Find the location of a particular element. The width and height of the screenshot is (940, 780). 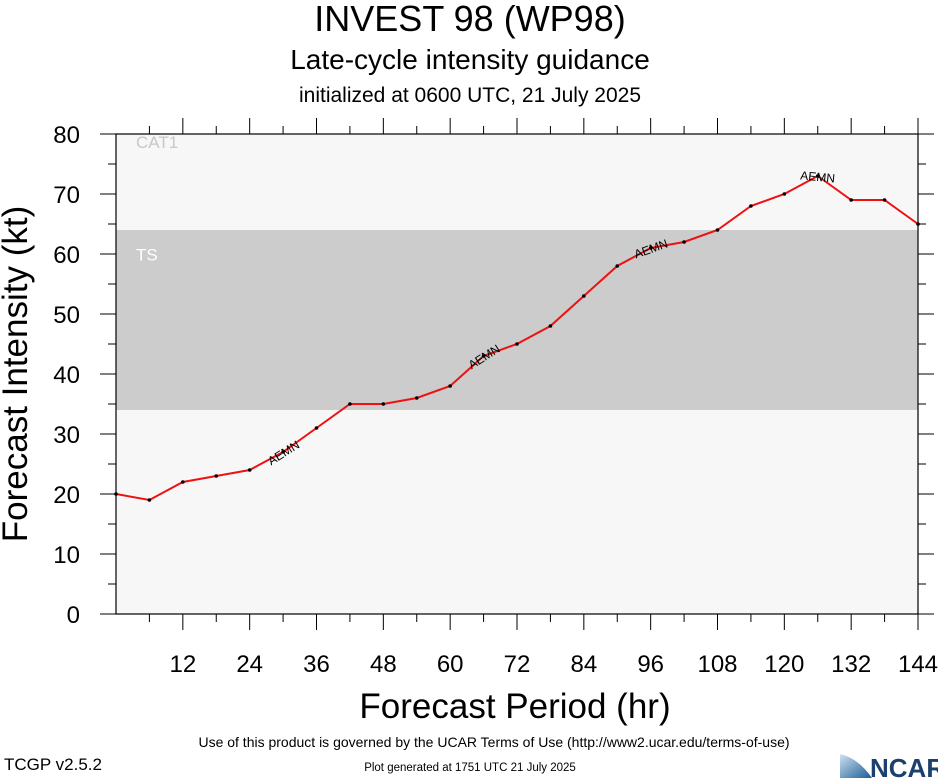

chart-subtitle: Late-cycle intensity guidance is located at coordinates (470, 59).